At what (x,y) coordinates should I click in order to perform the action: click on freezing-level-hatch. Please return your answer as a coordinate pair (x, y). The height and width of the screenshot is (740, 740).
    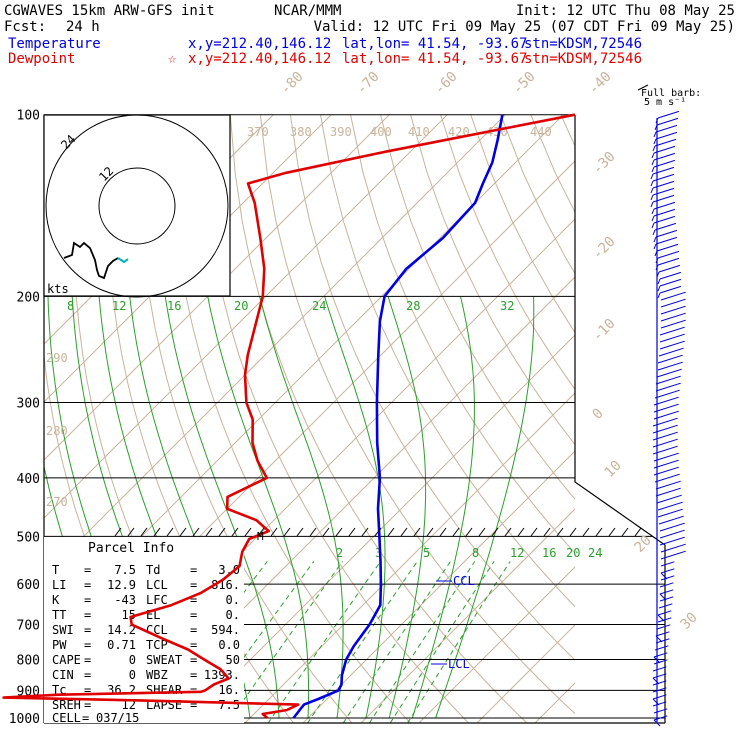
    Looking at the image, I should click on (378, 532).